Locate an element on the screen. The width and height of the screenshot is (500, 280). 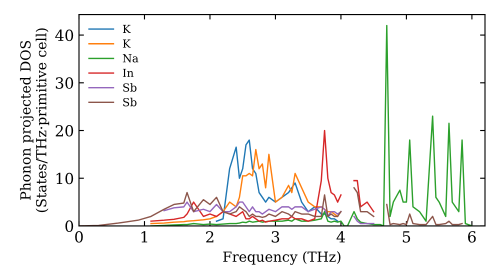
x-tick-label: 2 is located at coordinates (210, 236).